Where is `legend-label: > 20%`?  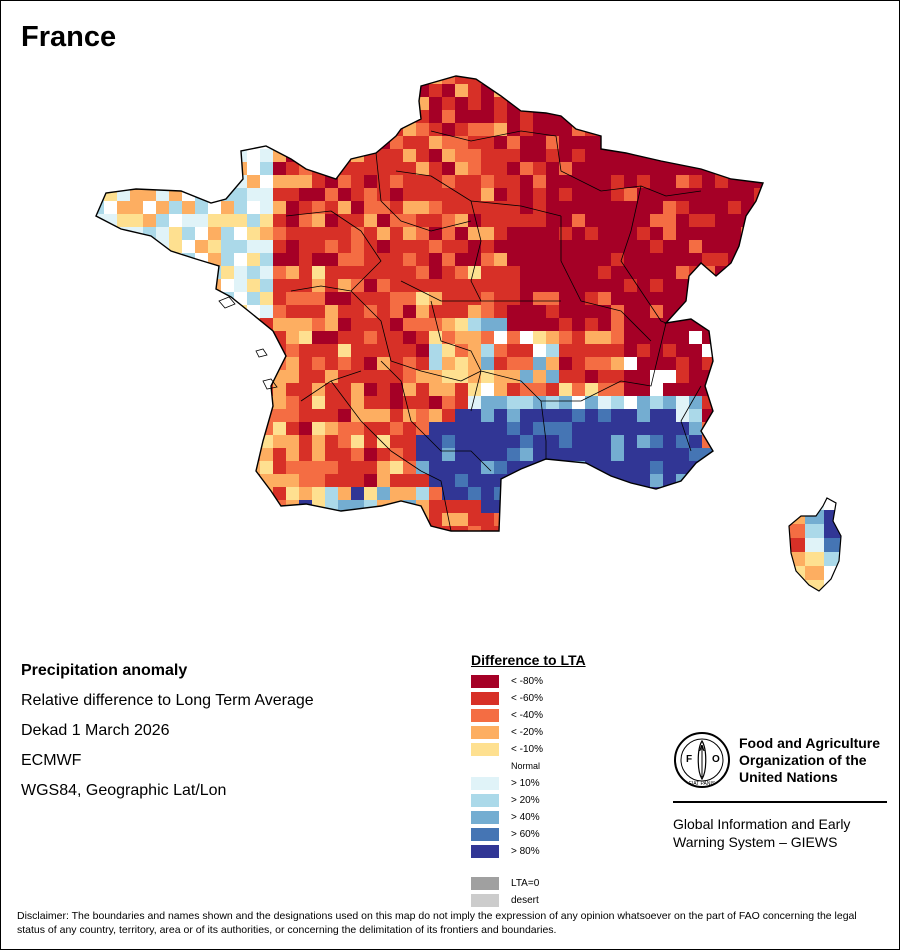
legend-label: > 20% is located at coordinates (525, 800).